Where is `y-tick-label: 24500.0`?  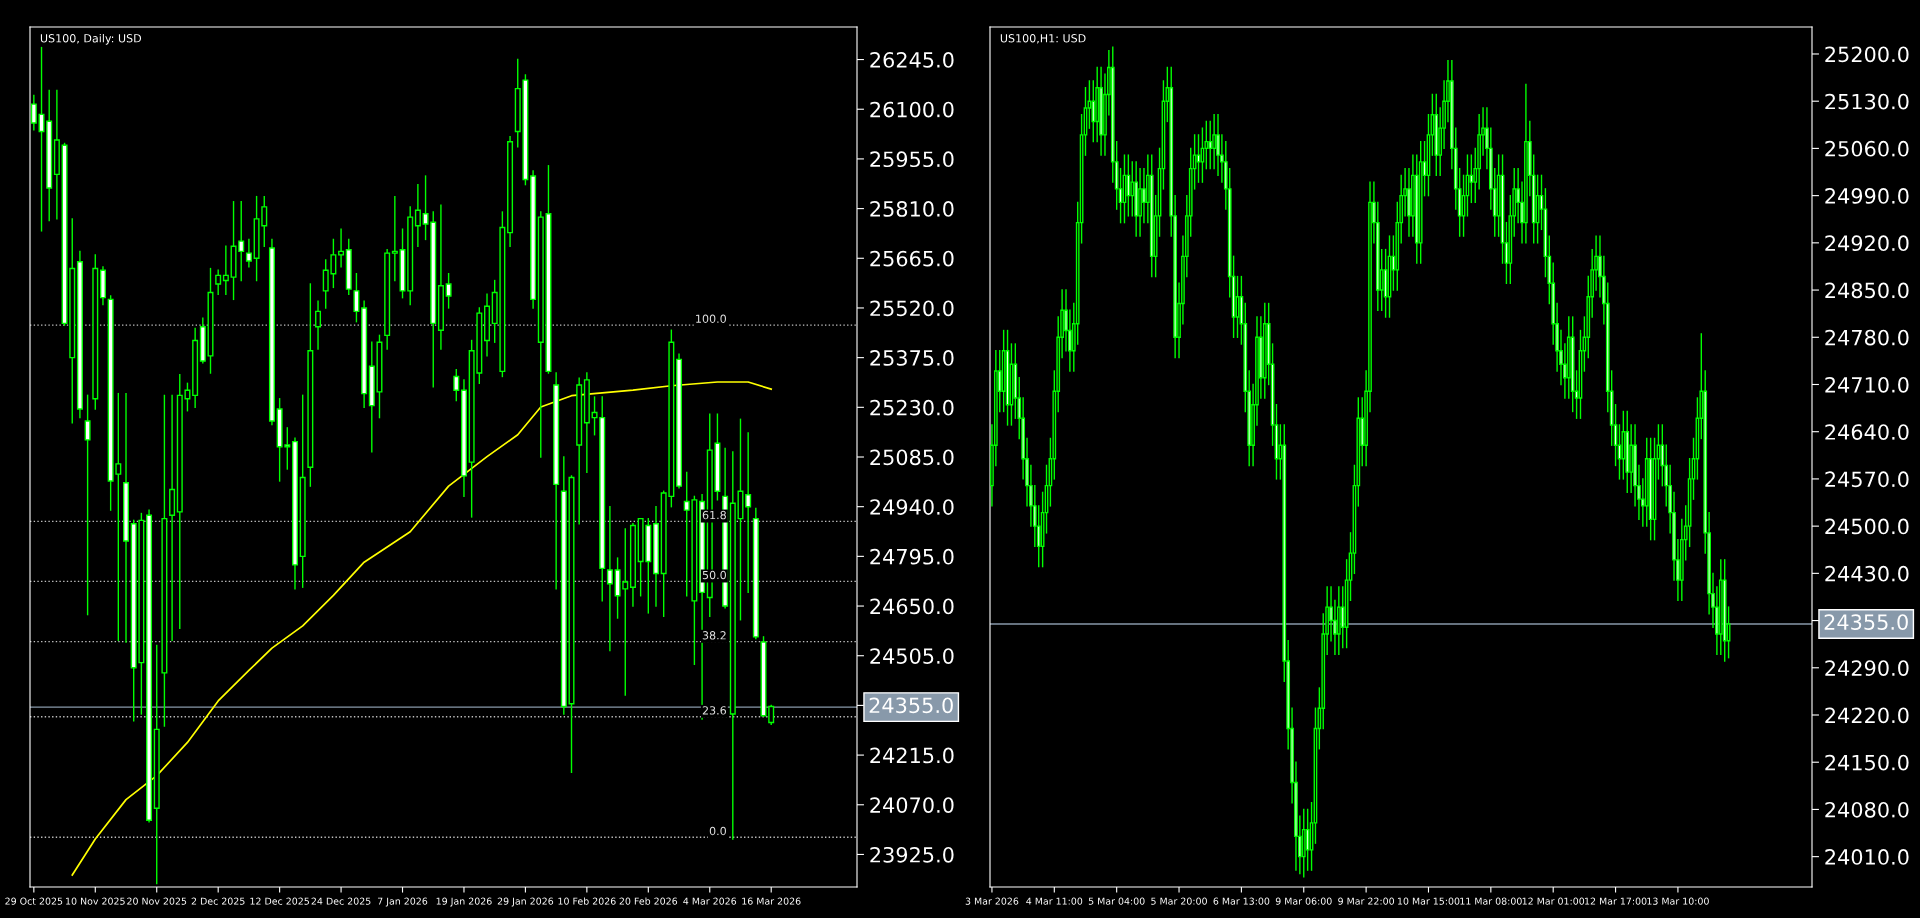
y-tick-label: 24500.0 is located at coordinates (1867, 526).